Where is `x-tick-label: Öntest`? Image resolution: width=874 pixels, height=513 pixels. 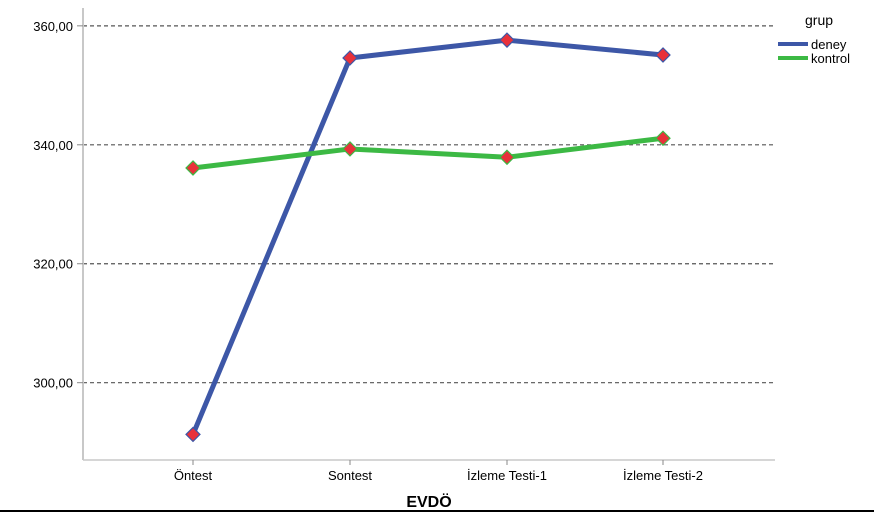
x-tick-label: Öntest is located at coordinates (193, 475).